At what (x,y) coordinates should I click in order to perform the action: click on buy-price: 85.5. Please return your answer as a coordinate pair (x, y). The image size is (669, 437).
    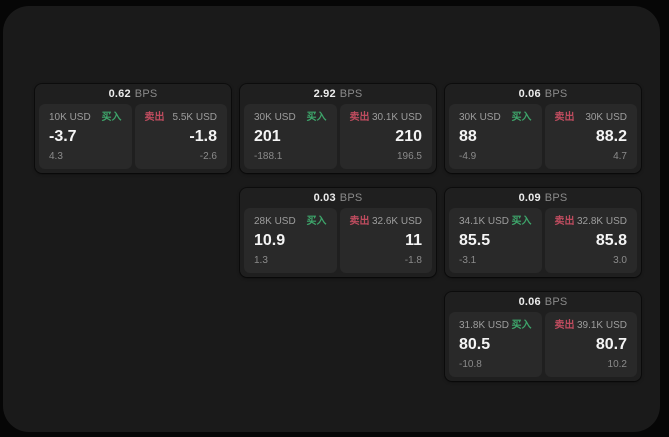
    Looking at the image, I should click on (475, 240).